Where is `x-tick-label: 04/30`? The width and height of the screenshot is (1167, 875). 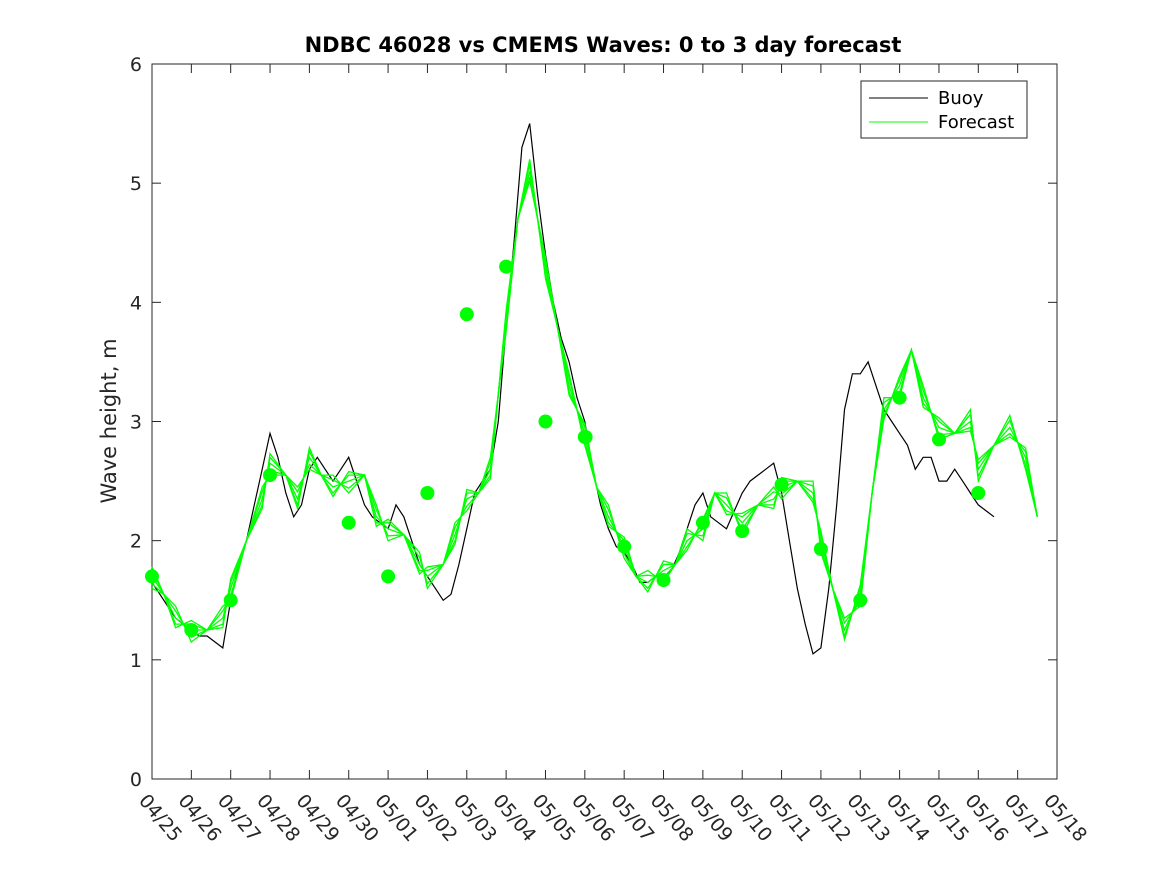
x-tick-label: 04/30 is located at coordinates (357, 818).